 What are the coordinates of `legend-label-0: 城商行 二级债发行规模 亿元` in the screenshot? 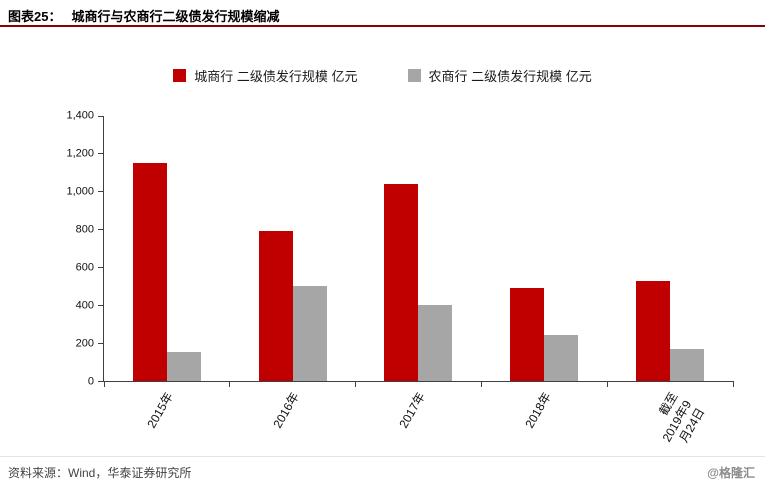 It's located at (276, 76).